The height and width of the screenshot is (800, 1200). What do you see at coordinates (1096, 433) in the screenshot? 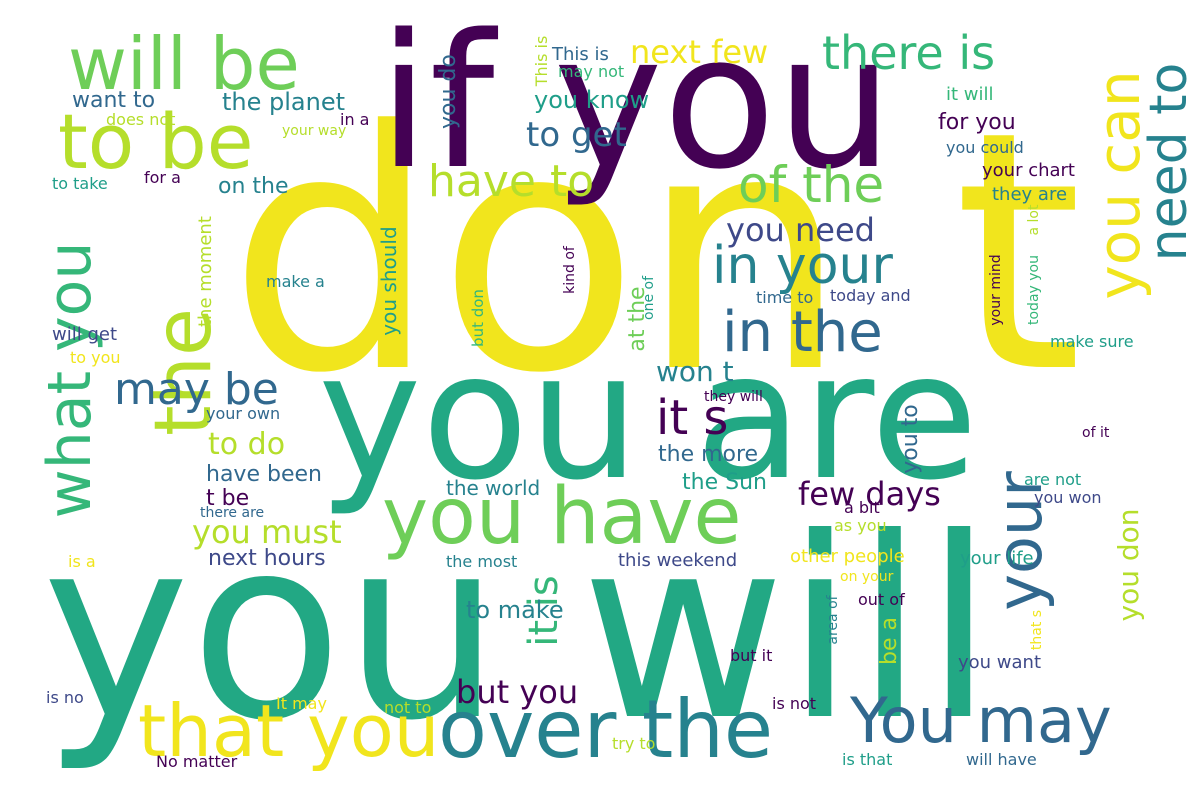
I see `word-of-it: of it` at bounding box center [1096, 433].